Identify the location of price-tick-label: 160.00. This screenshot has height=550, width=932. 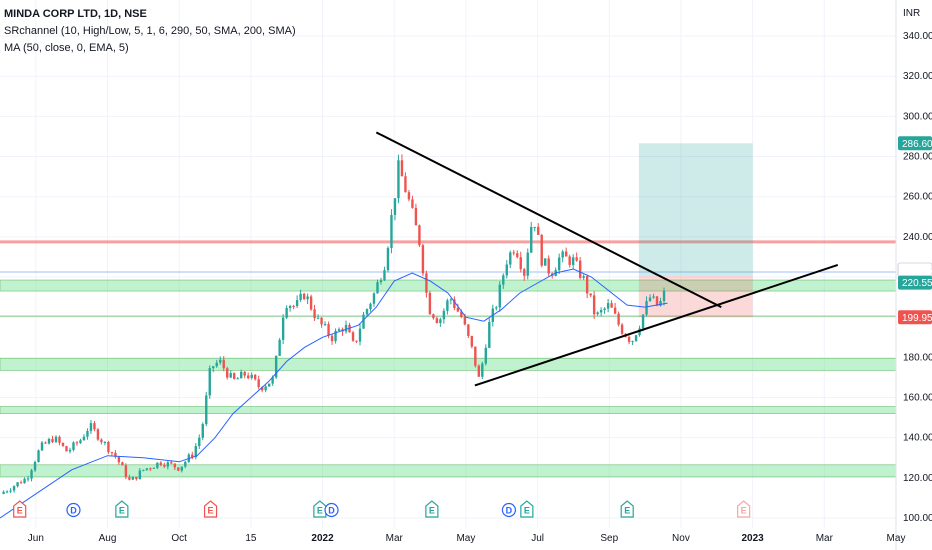
(917, 398).